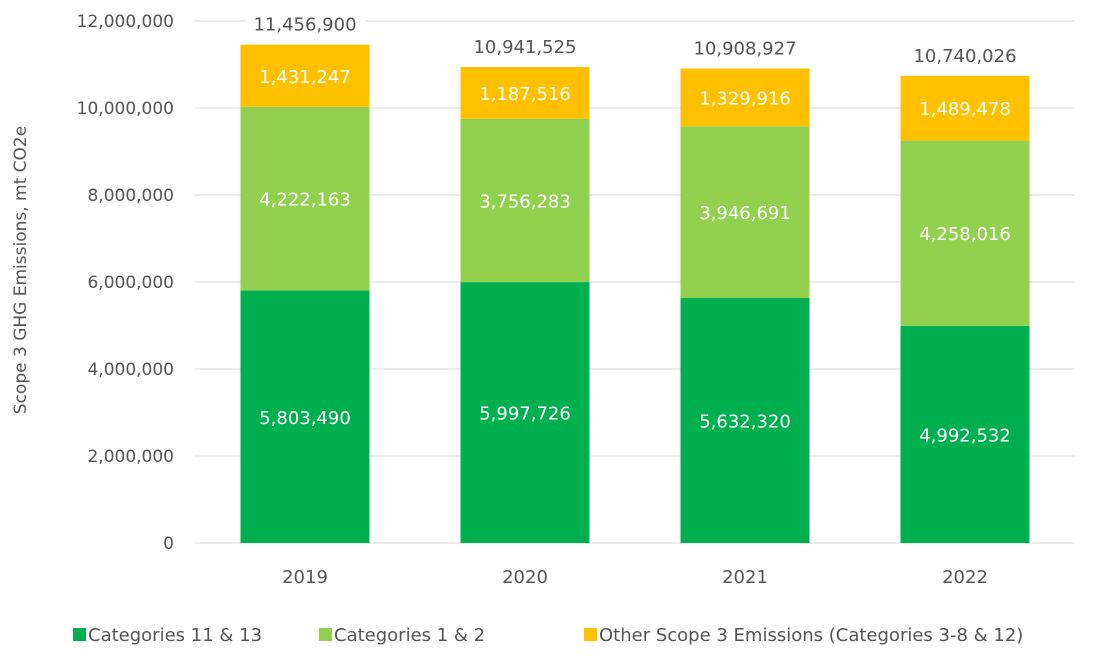  What do you see at coordinates (635, 40) in the screenshot?
I see `total-labels: 11,456,900 10,941,525 10,908,927 10,740,026` at bounding box center [635, 40].